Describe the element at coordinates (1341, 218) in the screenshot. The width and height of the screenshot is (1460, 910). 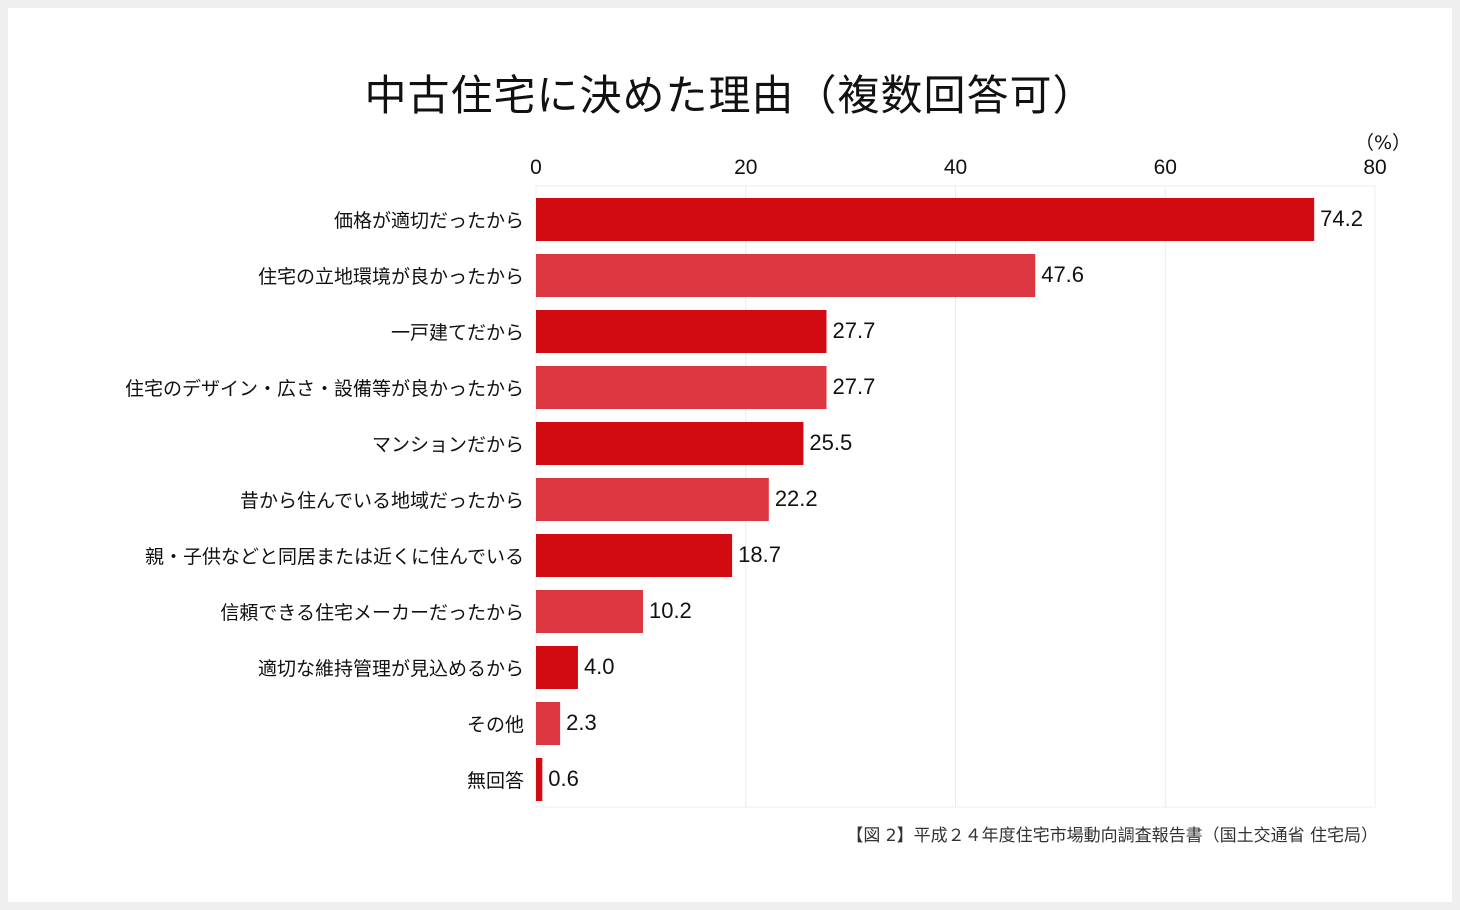
I see `data-label: 74.2` at that location.